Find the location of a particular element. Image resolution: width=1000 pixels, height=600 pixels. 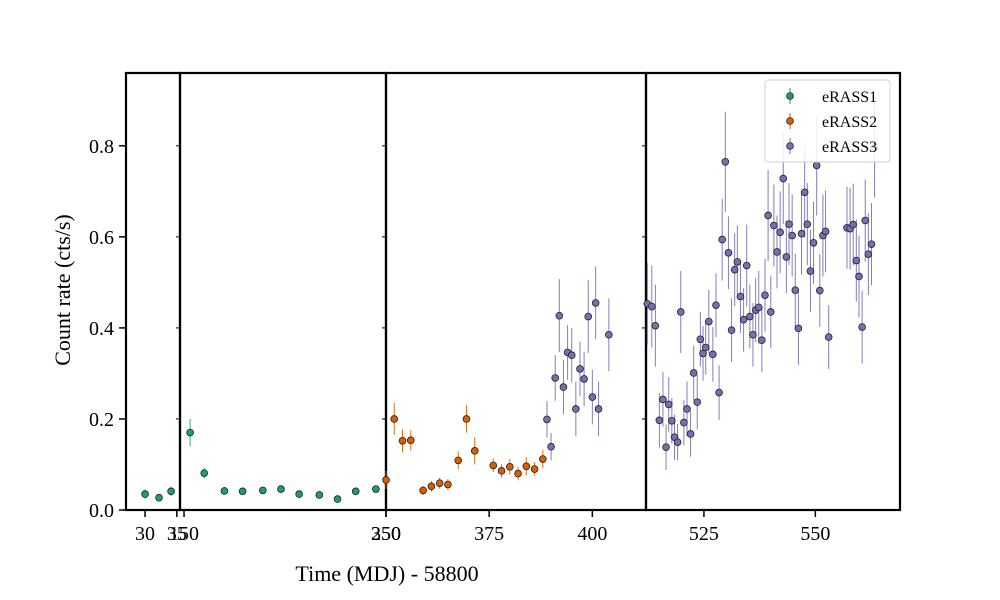

y-axis-title: Count rate (cts/s) is located at coordinates (62, 290).